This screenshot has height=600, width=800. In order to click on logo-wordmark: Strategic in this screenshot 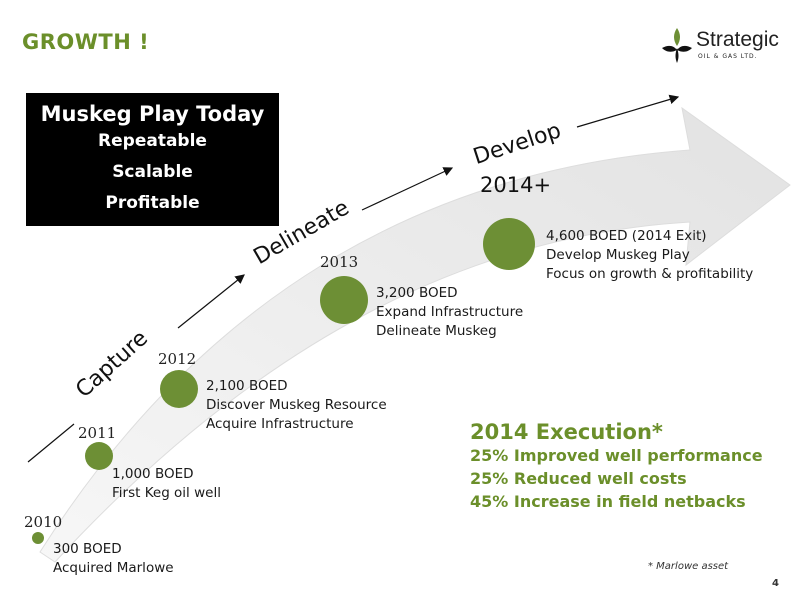, I will do `click(737, 39)`.